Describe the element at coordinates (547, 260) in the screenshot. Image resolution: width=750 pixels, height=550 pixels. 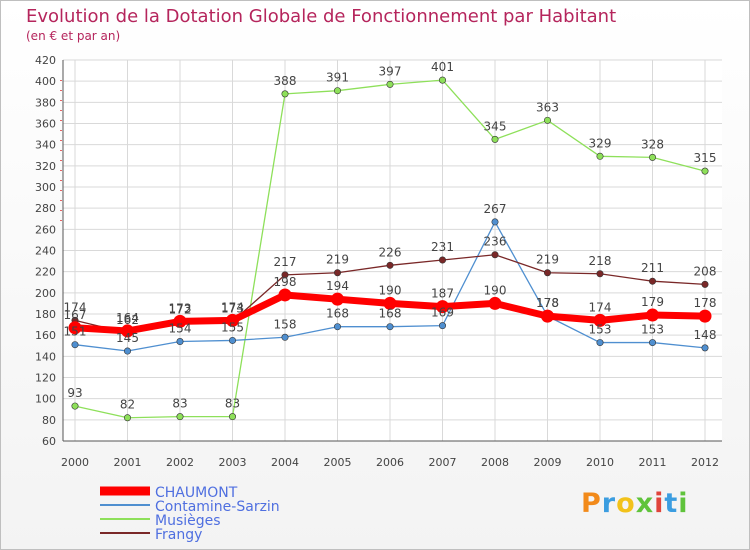
I see `data-label-frangy: 219` at that location.